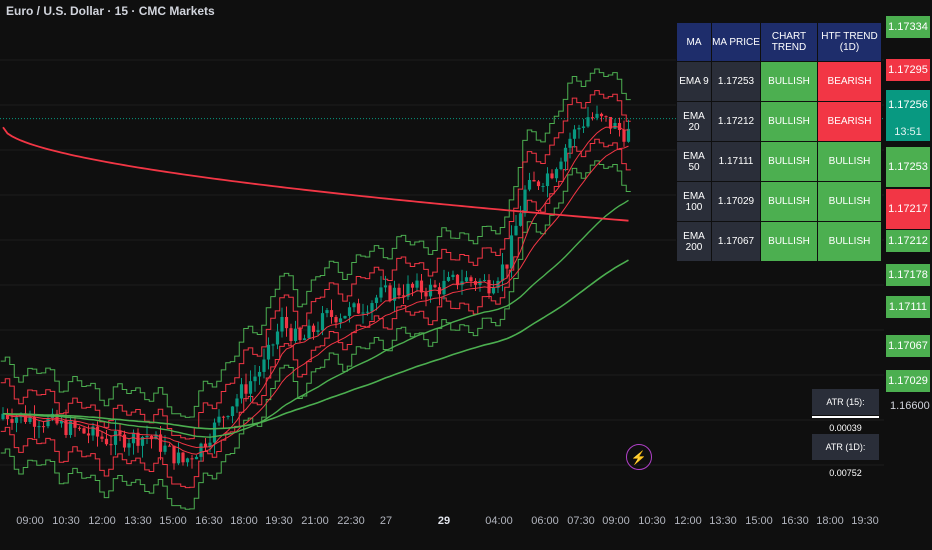 This screenshot has height=550, width=932. What do you see at coordinates (694, 161) in the screenshot?
I see `ma-name: EMA 50` at bounding box center [694, 161].